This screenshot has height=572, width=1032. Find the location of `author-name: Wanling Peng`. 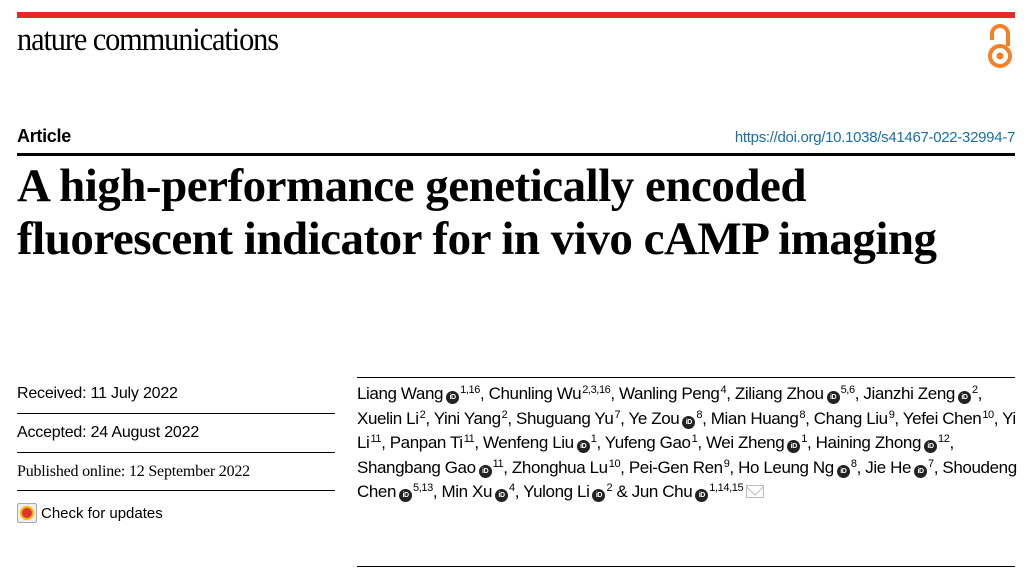

author-name: Wanling Peng is located at coordinates (669, 393).